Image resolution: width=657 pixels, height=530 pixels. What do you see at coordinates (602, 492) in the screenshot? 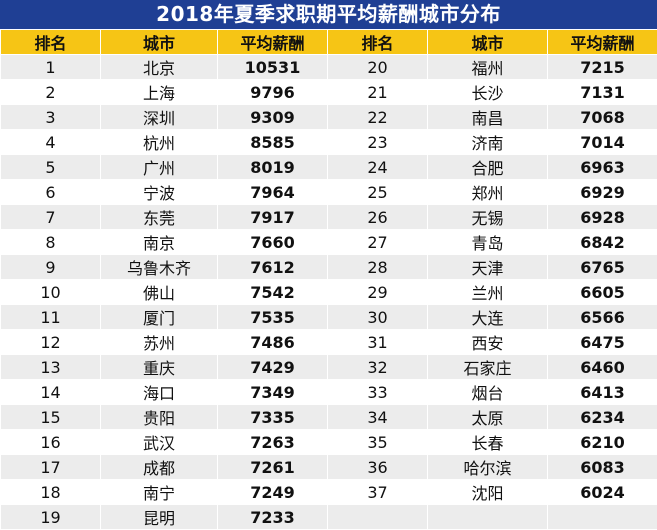
I see `salary-cell: 6024` at bounding box center [602, 492].